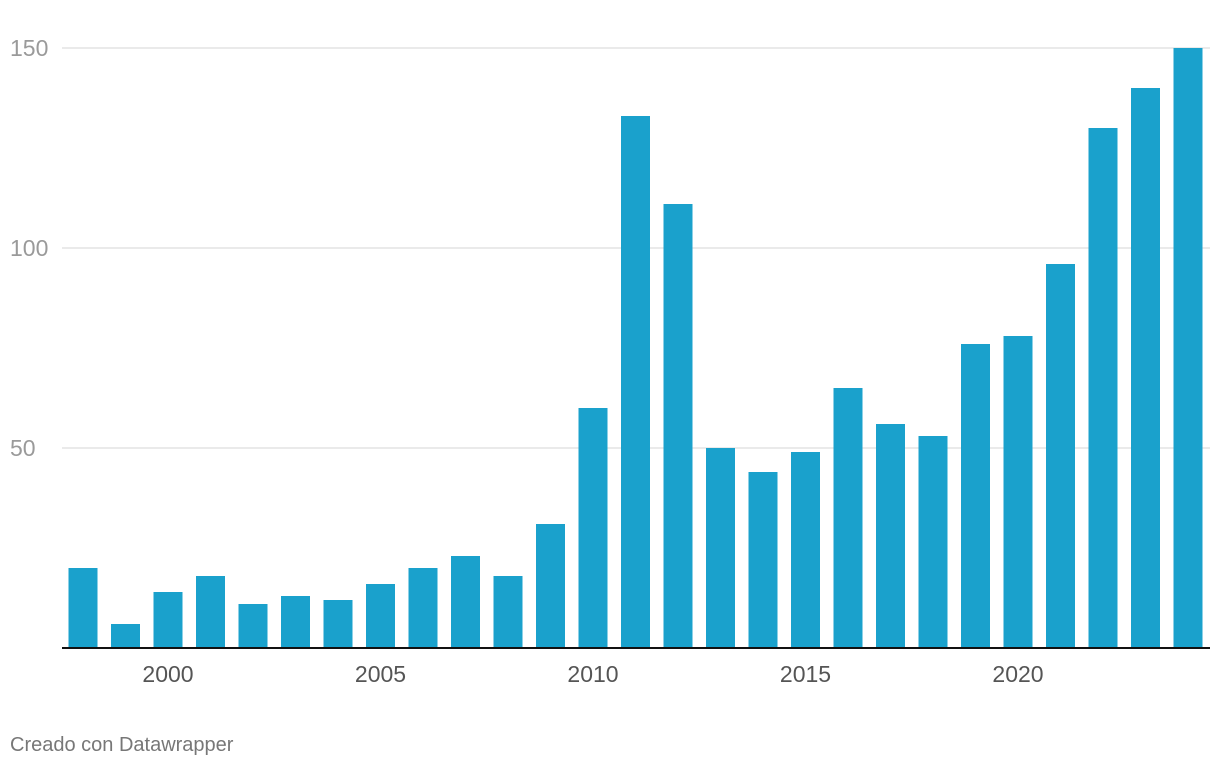 The image size is (1220, 770). I want to click on x-tick-label: 2015, so click(805, 674).